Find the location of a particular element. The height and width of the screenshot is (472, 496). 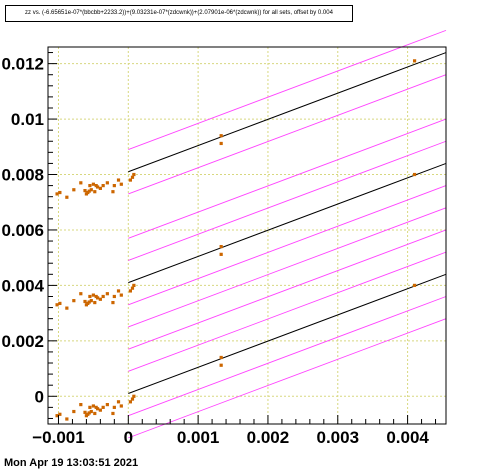

y-tick-label-2: 0.004 is located at coordinates (22, 285).